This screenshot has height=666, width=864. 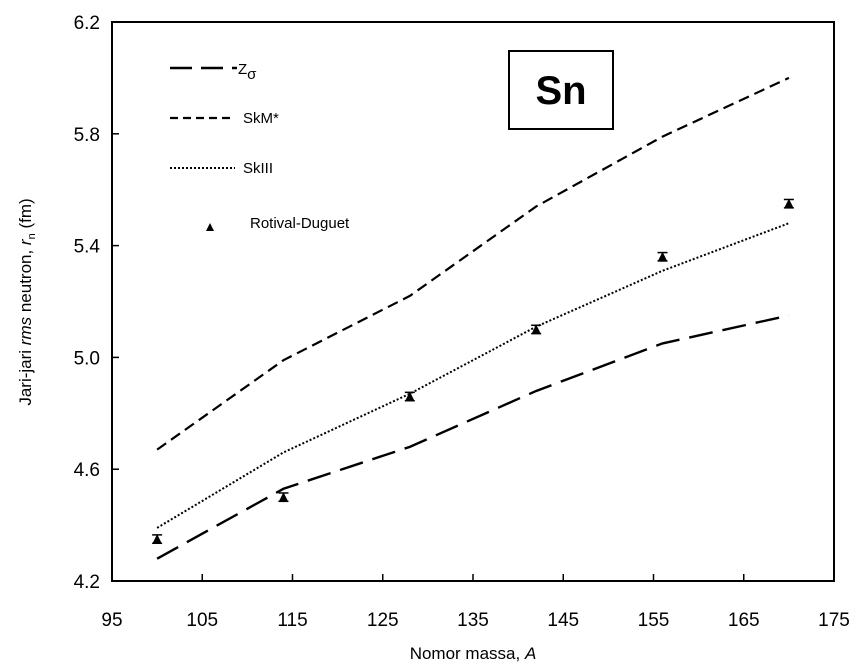 What do you see at coordinates (202, 620) in the screenshot?
I see `x-tick-label: 105` at bounding box center [202, 620].